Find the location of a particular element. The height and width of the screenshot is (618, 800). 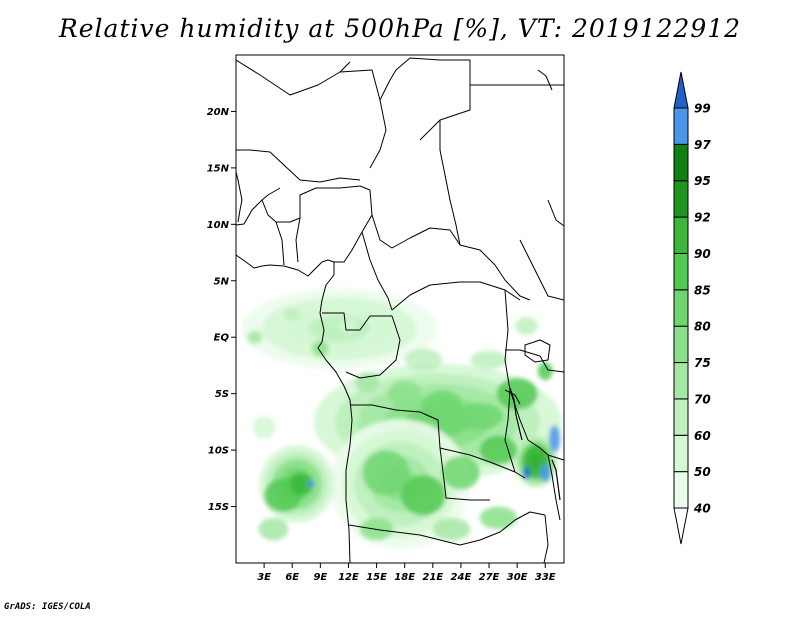

y-tick-label: EQ is located at coordinates (222, 338).